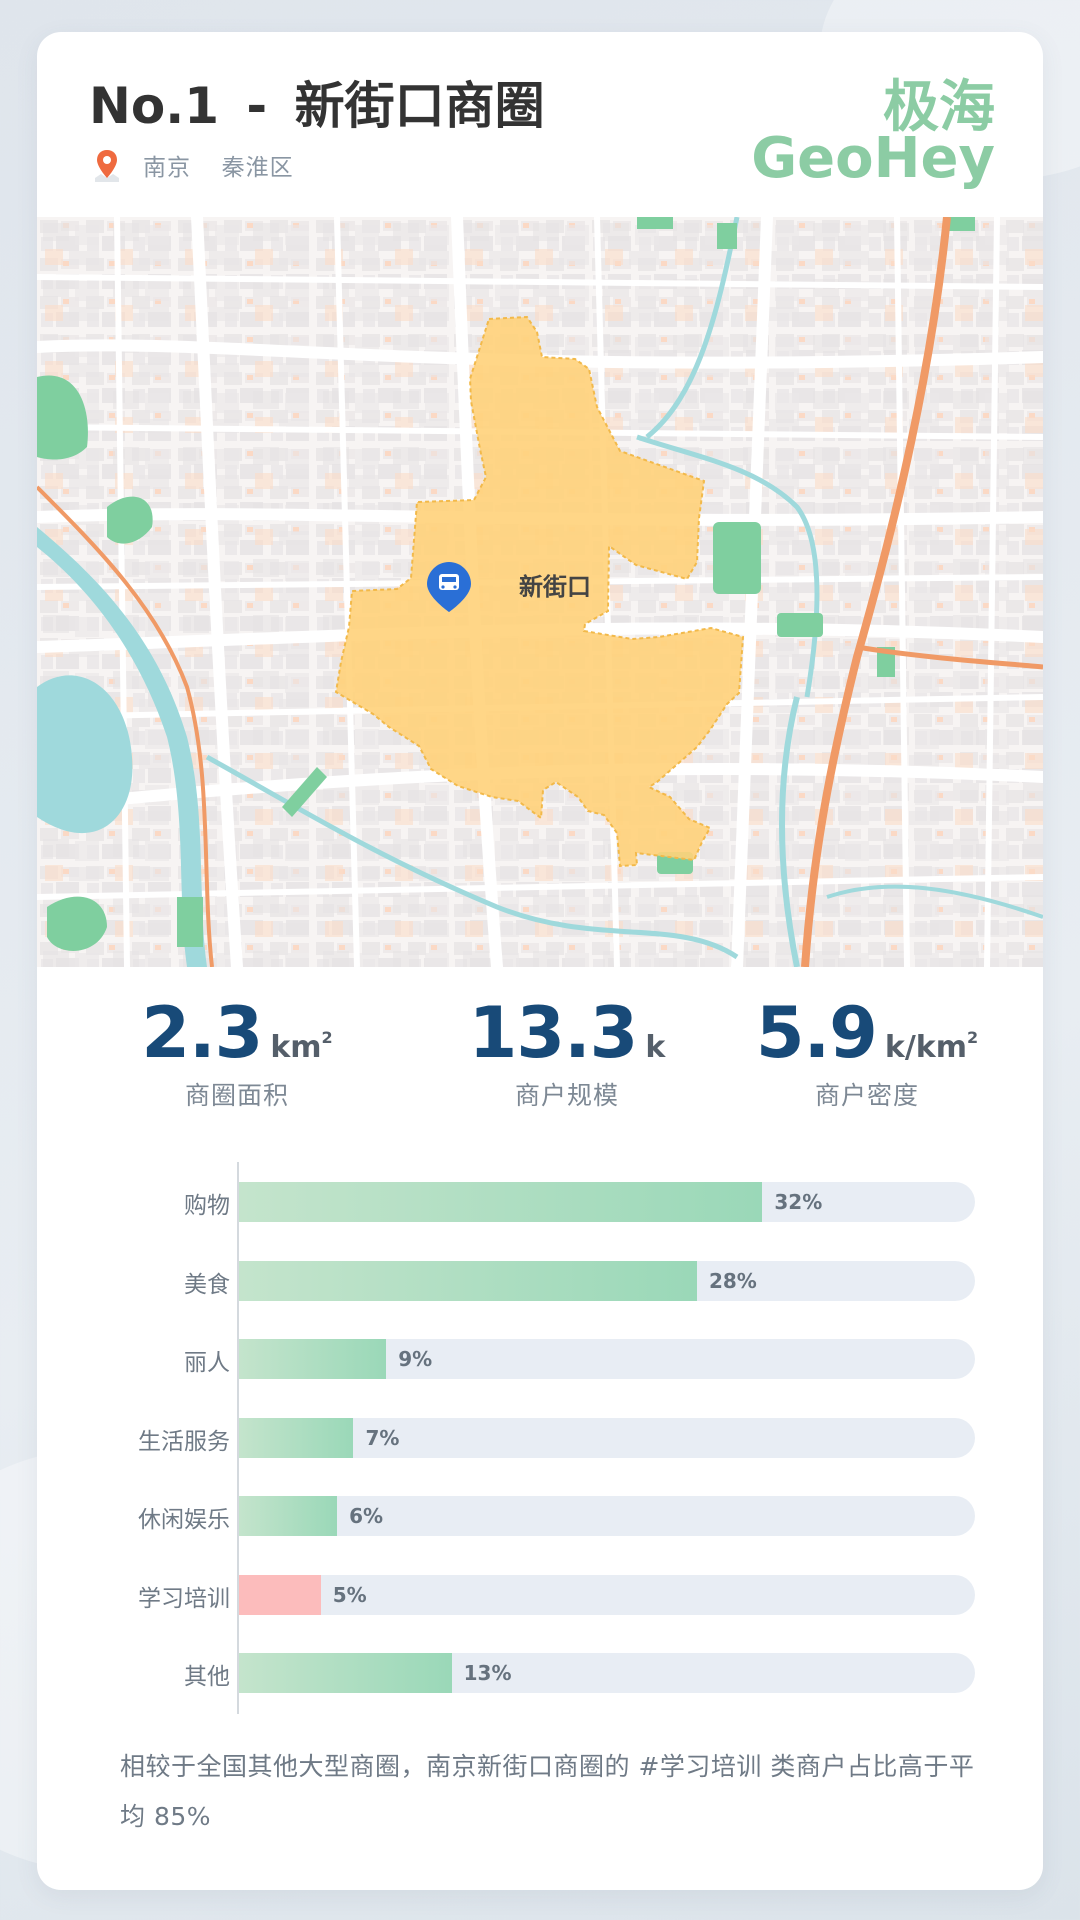 The width and height of the screenshot is (1080, 1920). I want to click on stats-row: 2.3 km2 商圈面积 13.3 k 商户规模 5.9 k/km2 商户密度, so click(540, 1072).